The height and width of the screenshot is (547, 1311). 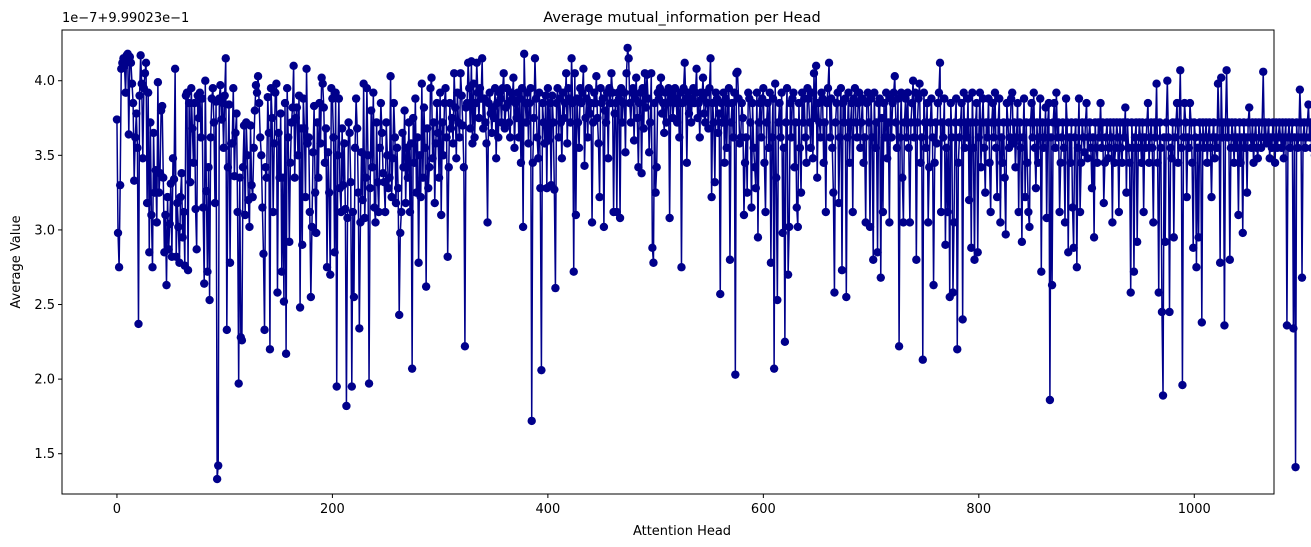 What do you see at coordinates (44, 156) in the screenshot?
I see `y-tick-label: 3.5` at bounding box center [44, 156].